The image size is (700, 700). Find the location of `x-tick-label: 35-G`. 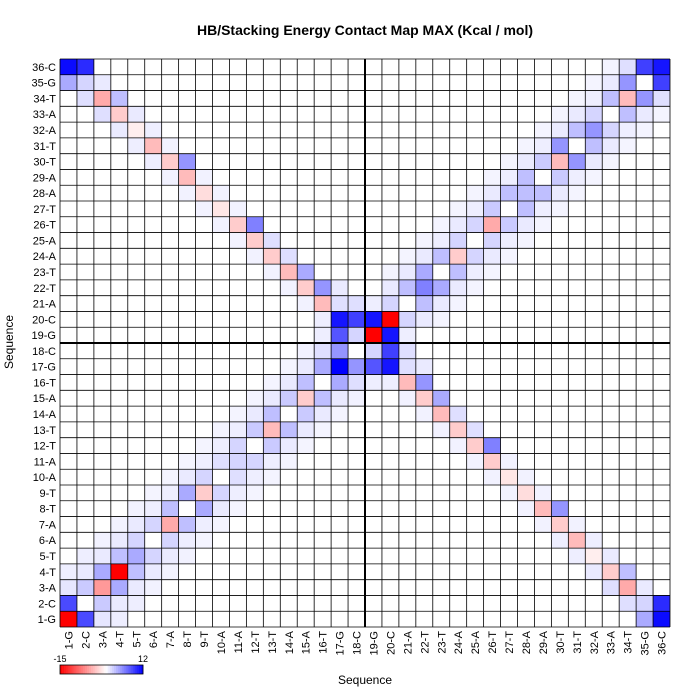

x-tick-label: 35-G is located at coordinates (646, 643).